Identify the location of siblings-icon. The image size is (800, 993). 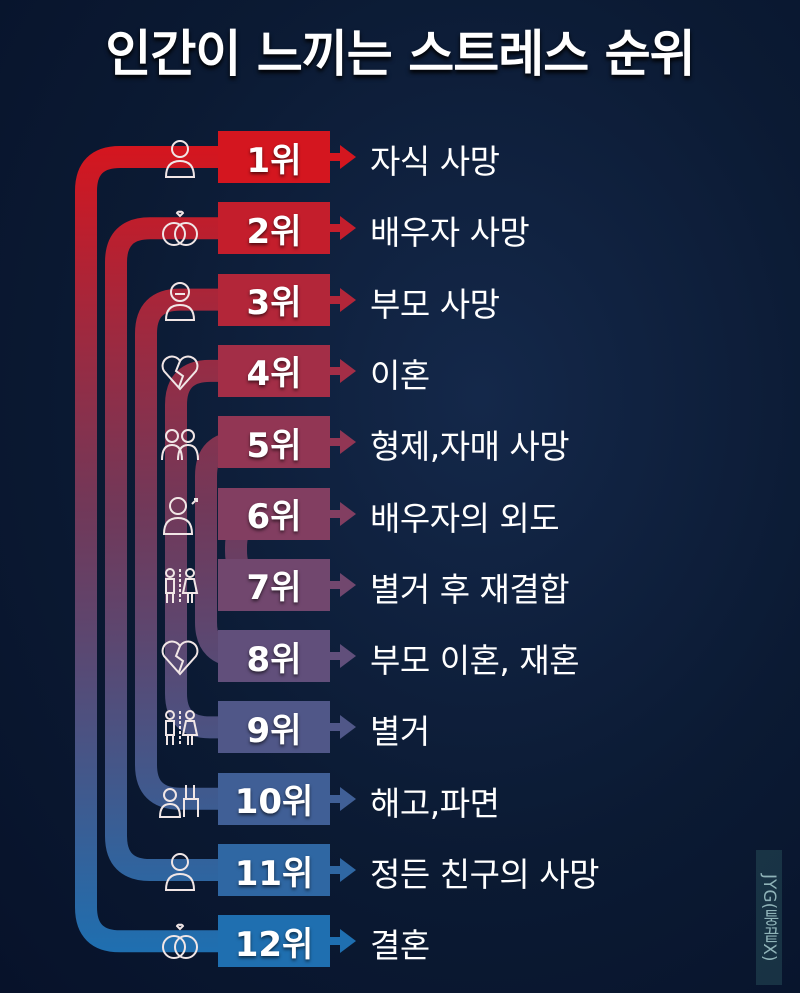
(180, 445).